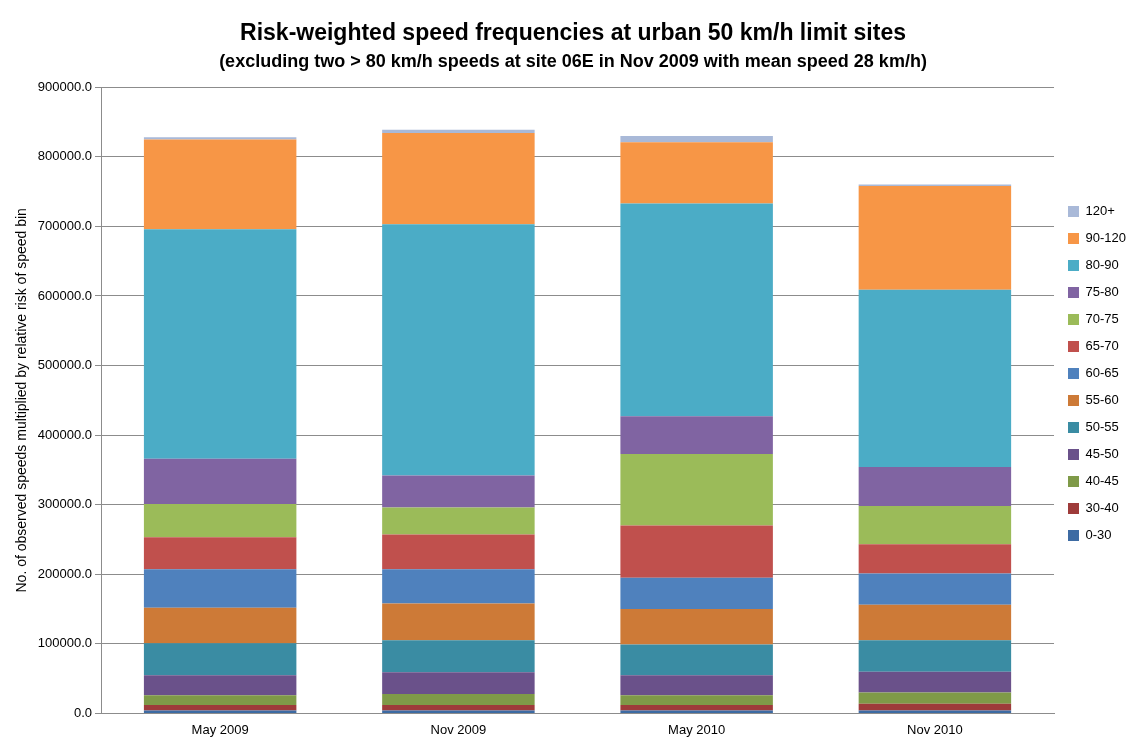 Image resolution: width=1144 pixels, height=747 pixels. Describe the element at coordinates (65, 365) in the screenshot. I see `y-tick-label: 500000.0` at that location.